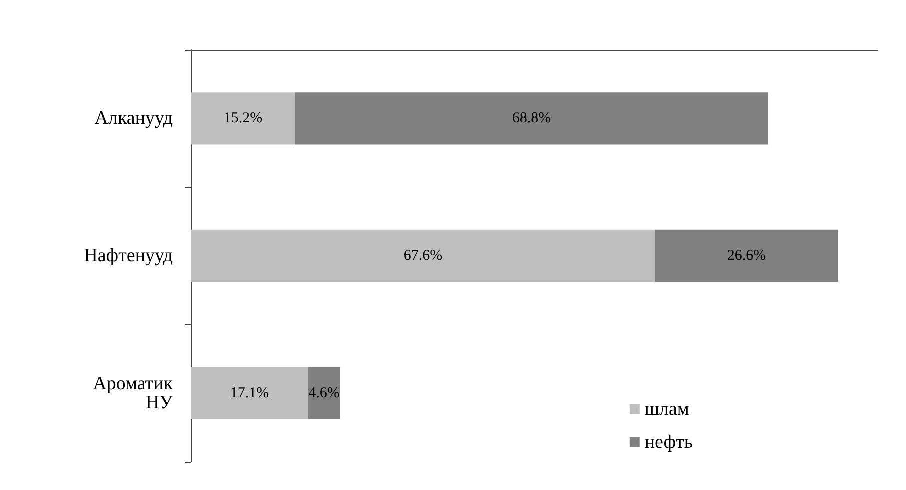 The height and width of the screenshot is (490, 906). I want to click on y-tick-label: Алканууд, so click(134, 119).